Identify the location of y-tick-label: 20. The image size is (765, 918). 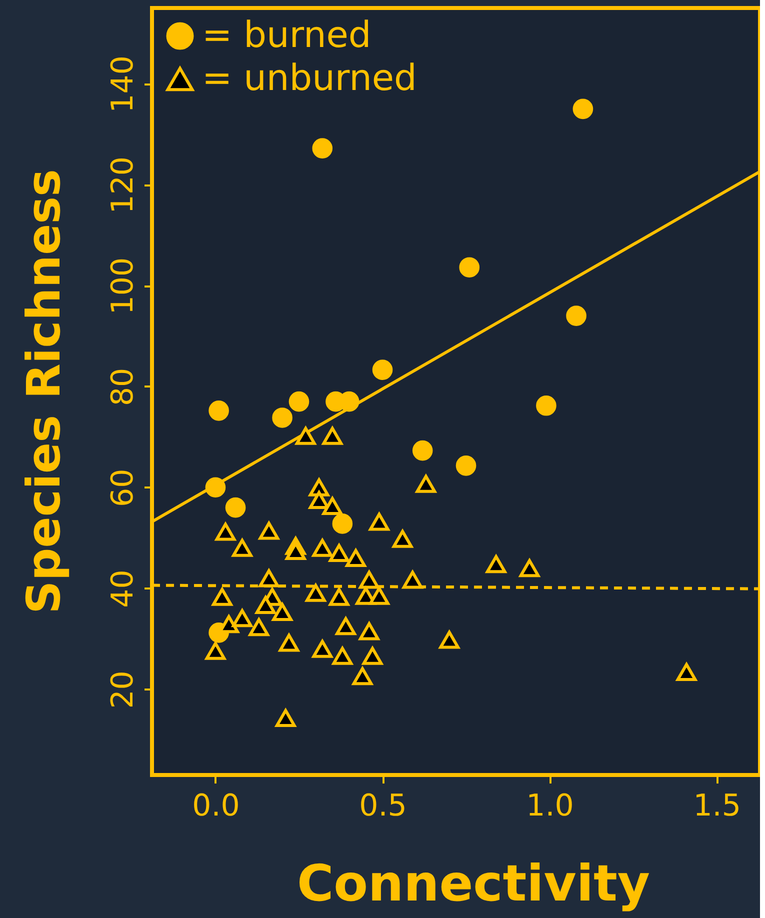
(123, 689).